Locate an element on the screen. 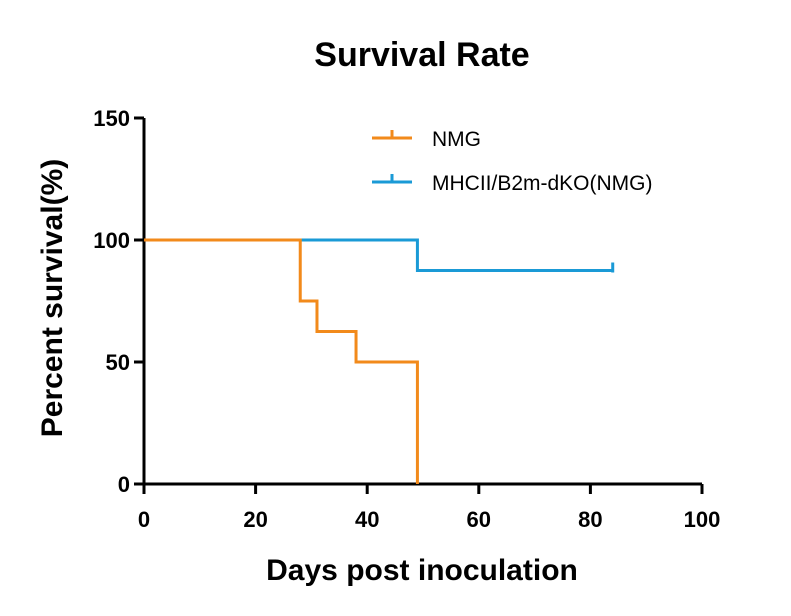 Image resolution: width=791 pixels, height=616 pixels. x-tick-label: 40 is located at coordinates (367, 519).